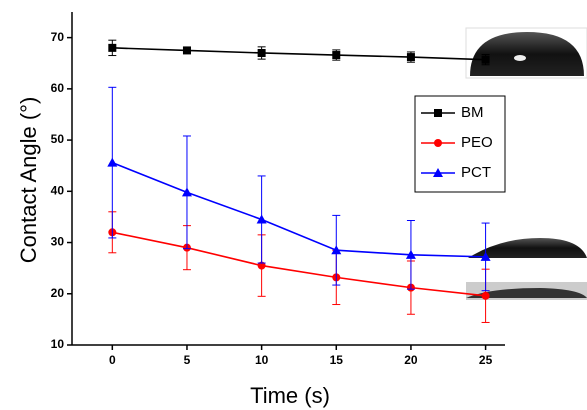 This screenshot has height=410, width=587. I want to click on y-tick-label: 20, so click(58, 293).